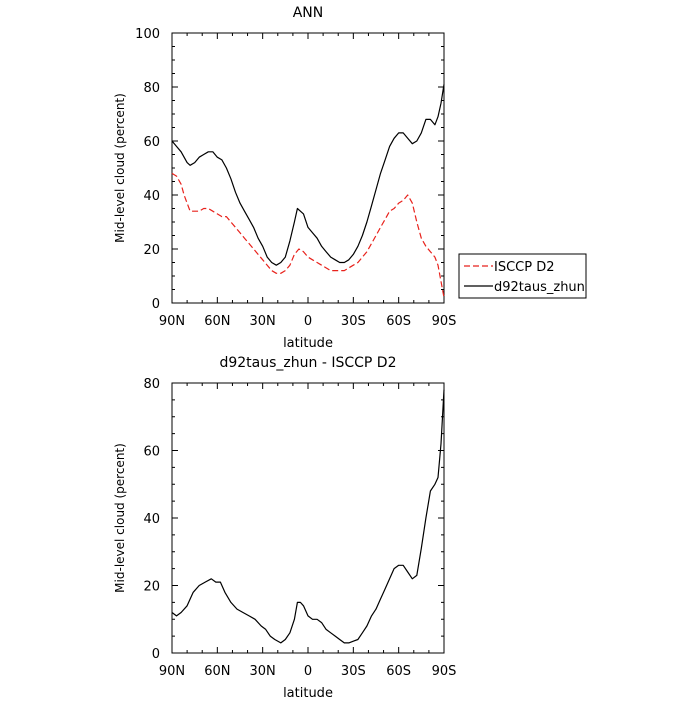 The width and height of the screenshot is (700, 705). What do you see at coordinates (308, 13) in the screenshot?
I see `chart-title: ANN` at bounding box center [308, 13].